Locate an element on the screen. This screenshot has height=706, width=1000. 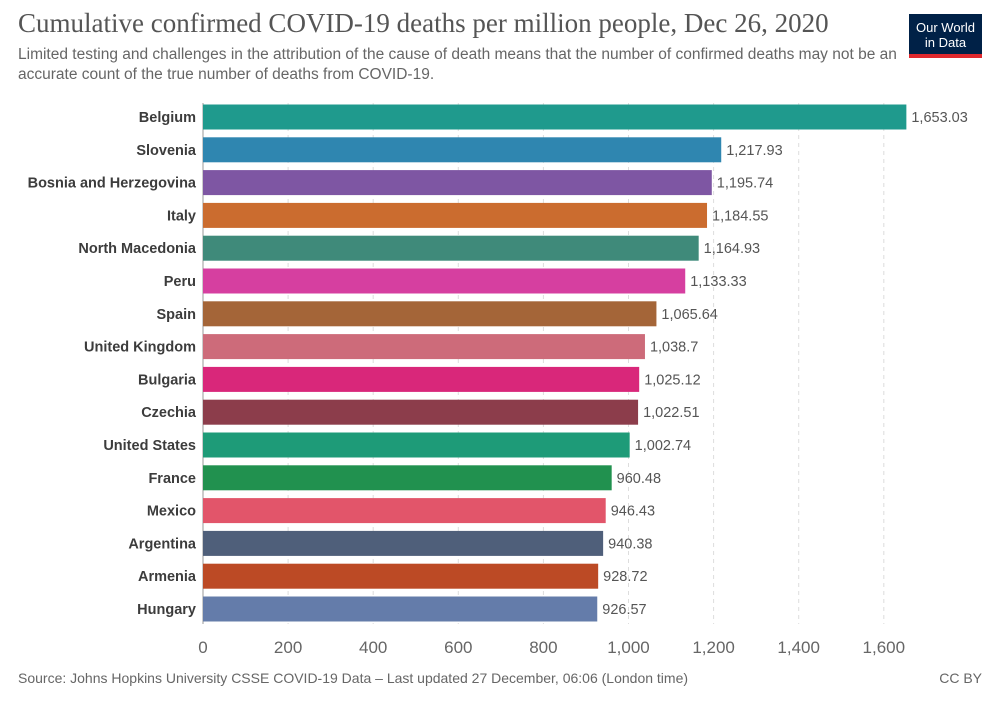
owid-logo: Our World in Data is located at coordinates (945, 36).